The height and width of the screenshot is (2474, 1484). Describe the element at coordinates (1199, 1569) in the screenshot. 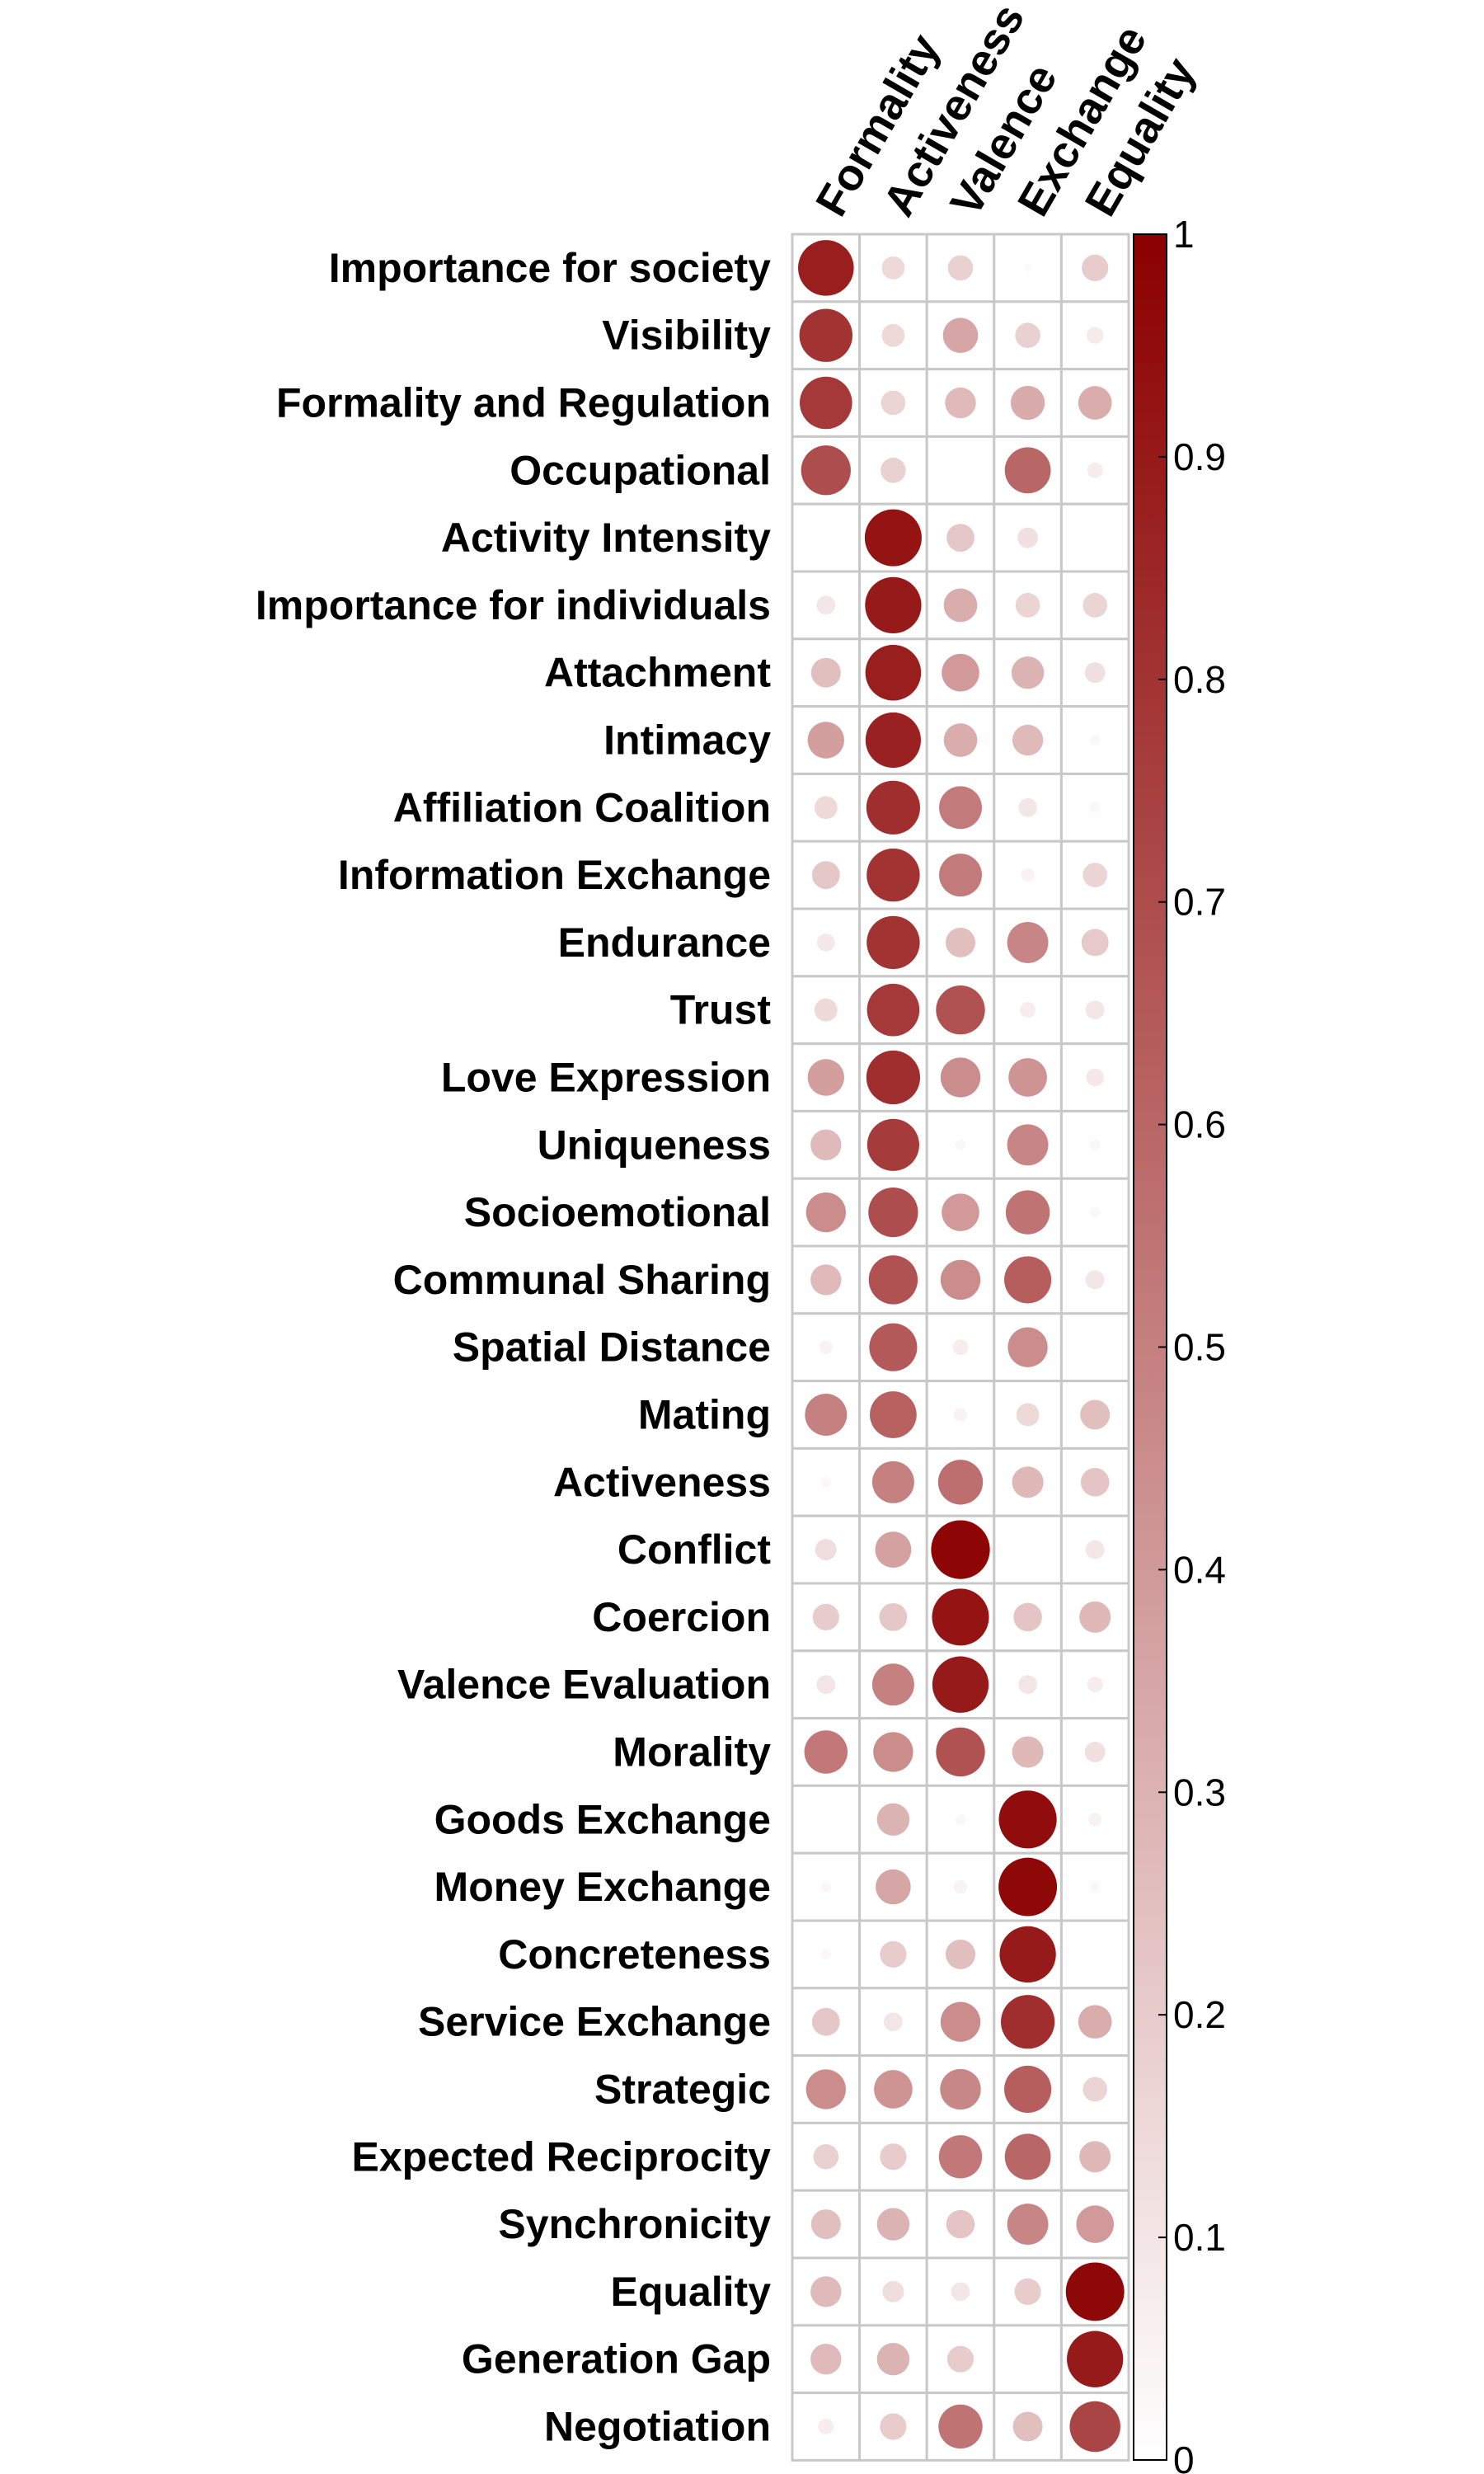

I see `colorbar-tick-label: 0.4` at that location.